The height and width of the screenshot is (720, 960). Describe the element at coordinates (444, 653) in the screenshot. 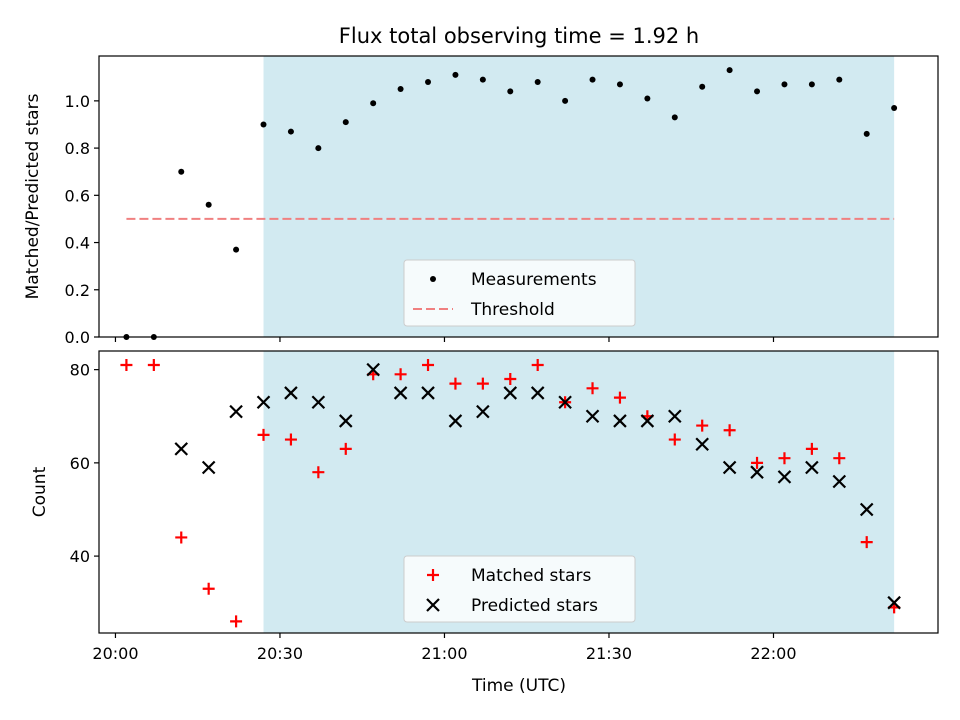

I see `x-tick-label: 21:00` at that location.